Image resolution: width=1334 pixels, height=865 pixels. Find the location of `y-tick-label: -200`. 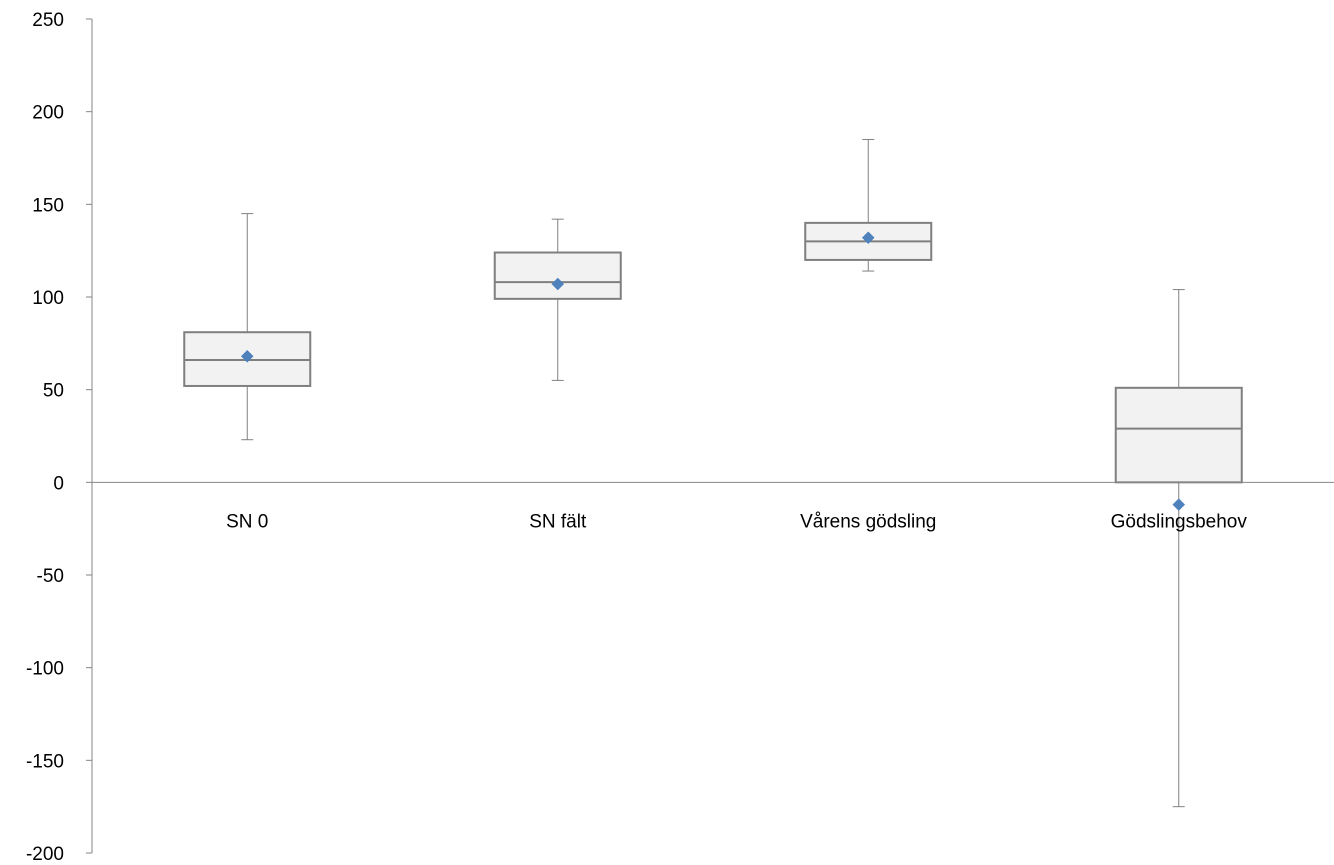

y-tick-label: -200 is located at coordinates (45, 854).